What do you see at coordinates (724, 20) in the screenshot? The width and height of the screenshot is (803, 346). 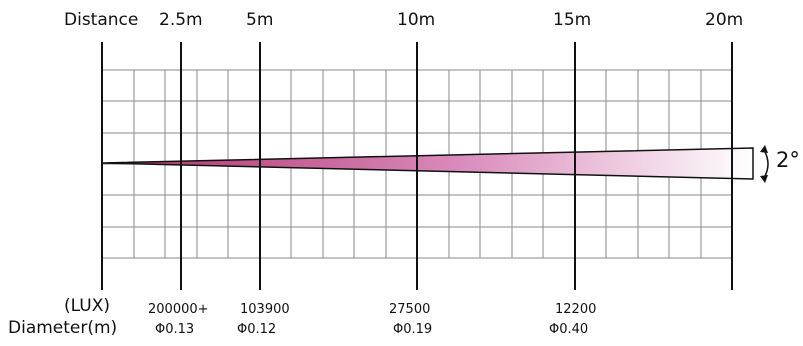 I see `distance-label-20m: 20m` at bounding box center [724, 20].